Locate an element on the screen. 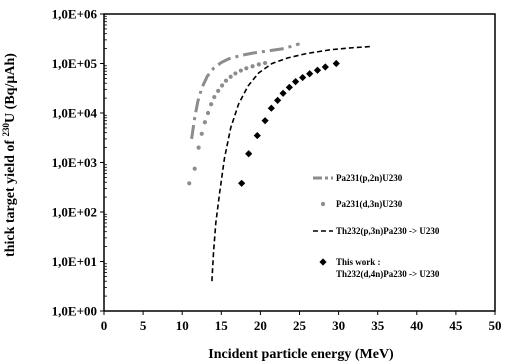 This screenshot has height=363, width=505. legend-swatch-pa231-d3n is located at coordinates (323, 204).